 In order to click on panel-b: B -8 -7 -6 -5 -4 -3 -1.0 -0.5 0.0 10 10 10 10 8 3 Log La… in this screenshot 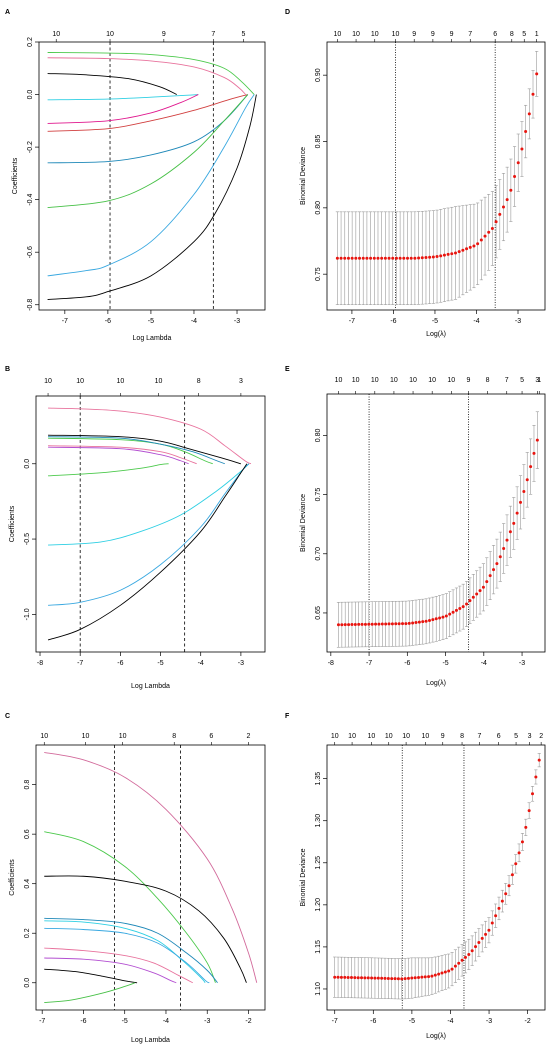, I will do `click(135, 528)`.